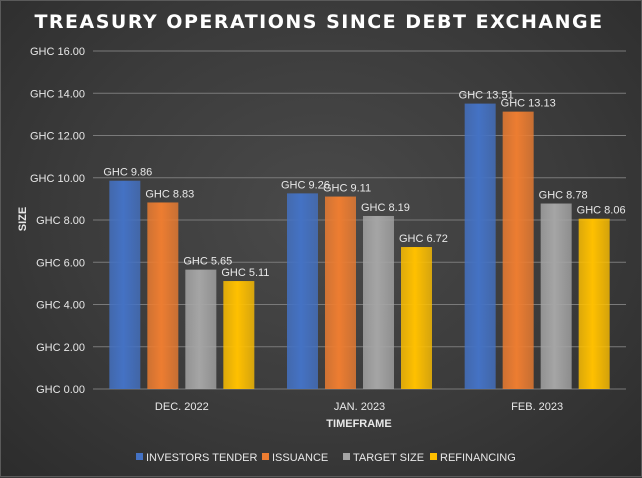 The height and width of the screenshot is (478, 642). I want to click on data-label-target-size: GHC 8.78, so click(563, 196).